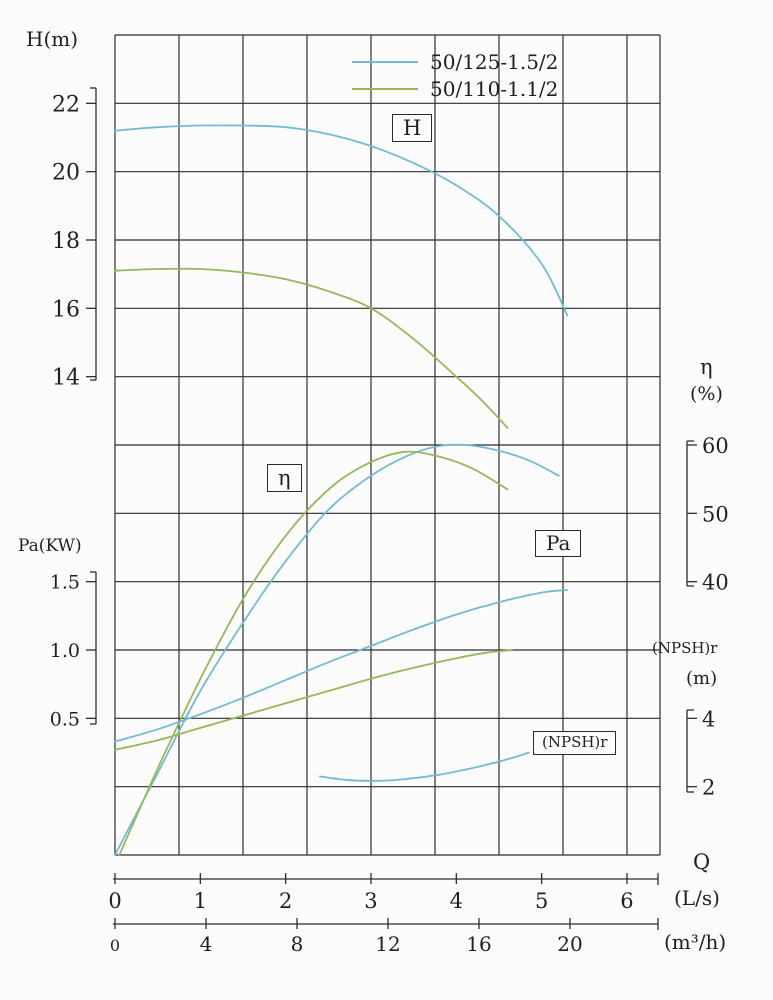 This screenshot has width=773, height=1000. Describe the element at coordinates (702, 862) in the screenshot. I see `x-axis-title: Q` at that location.